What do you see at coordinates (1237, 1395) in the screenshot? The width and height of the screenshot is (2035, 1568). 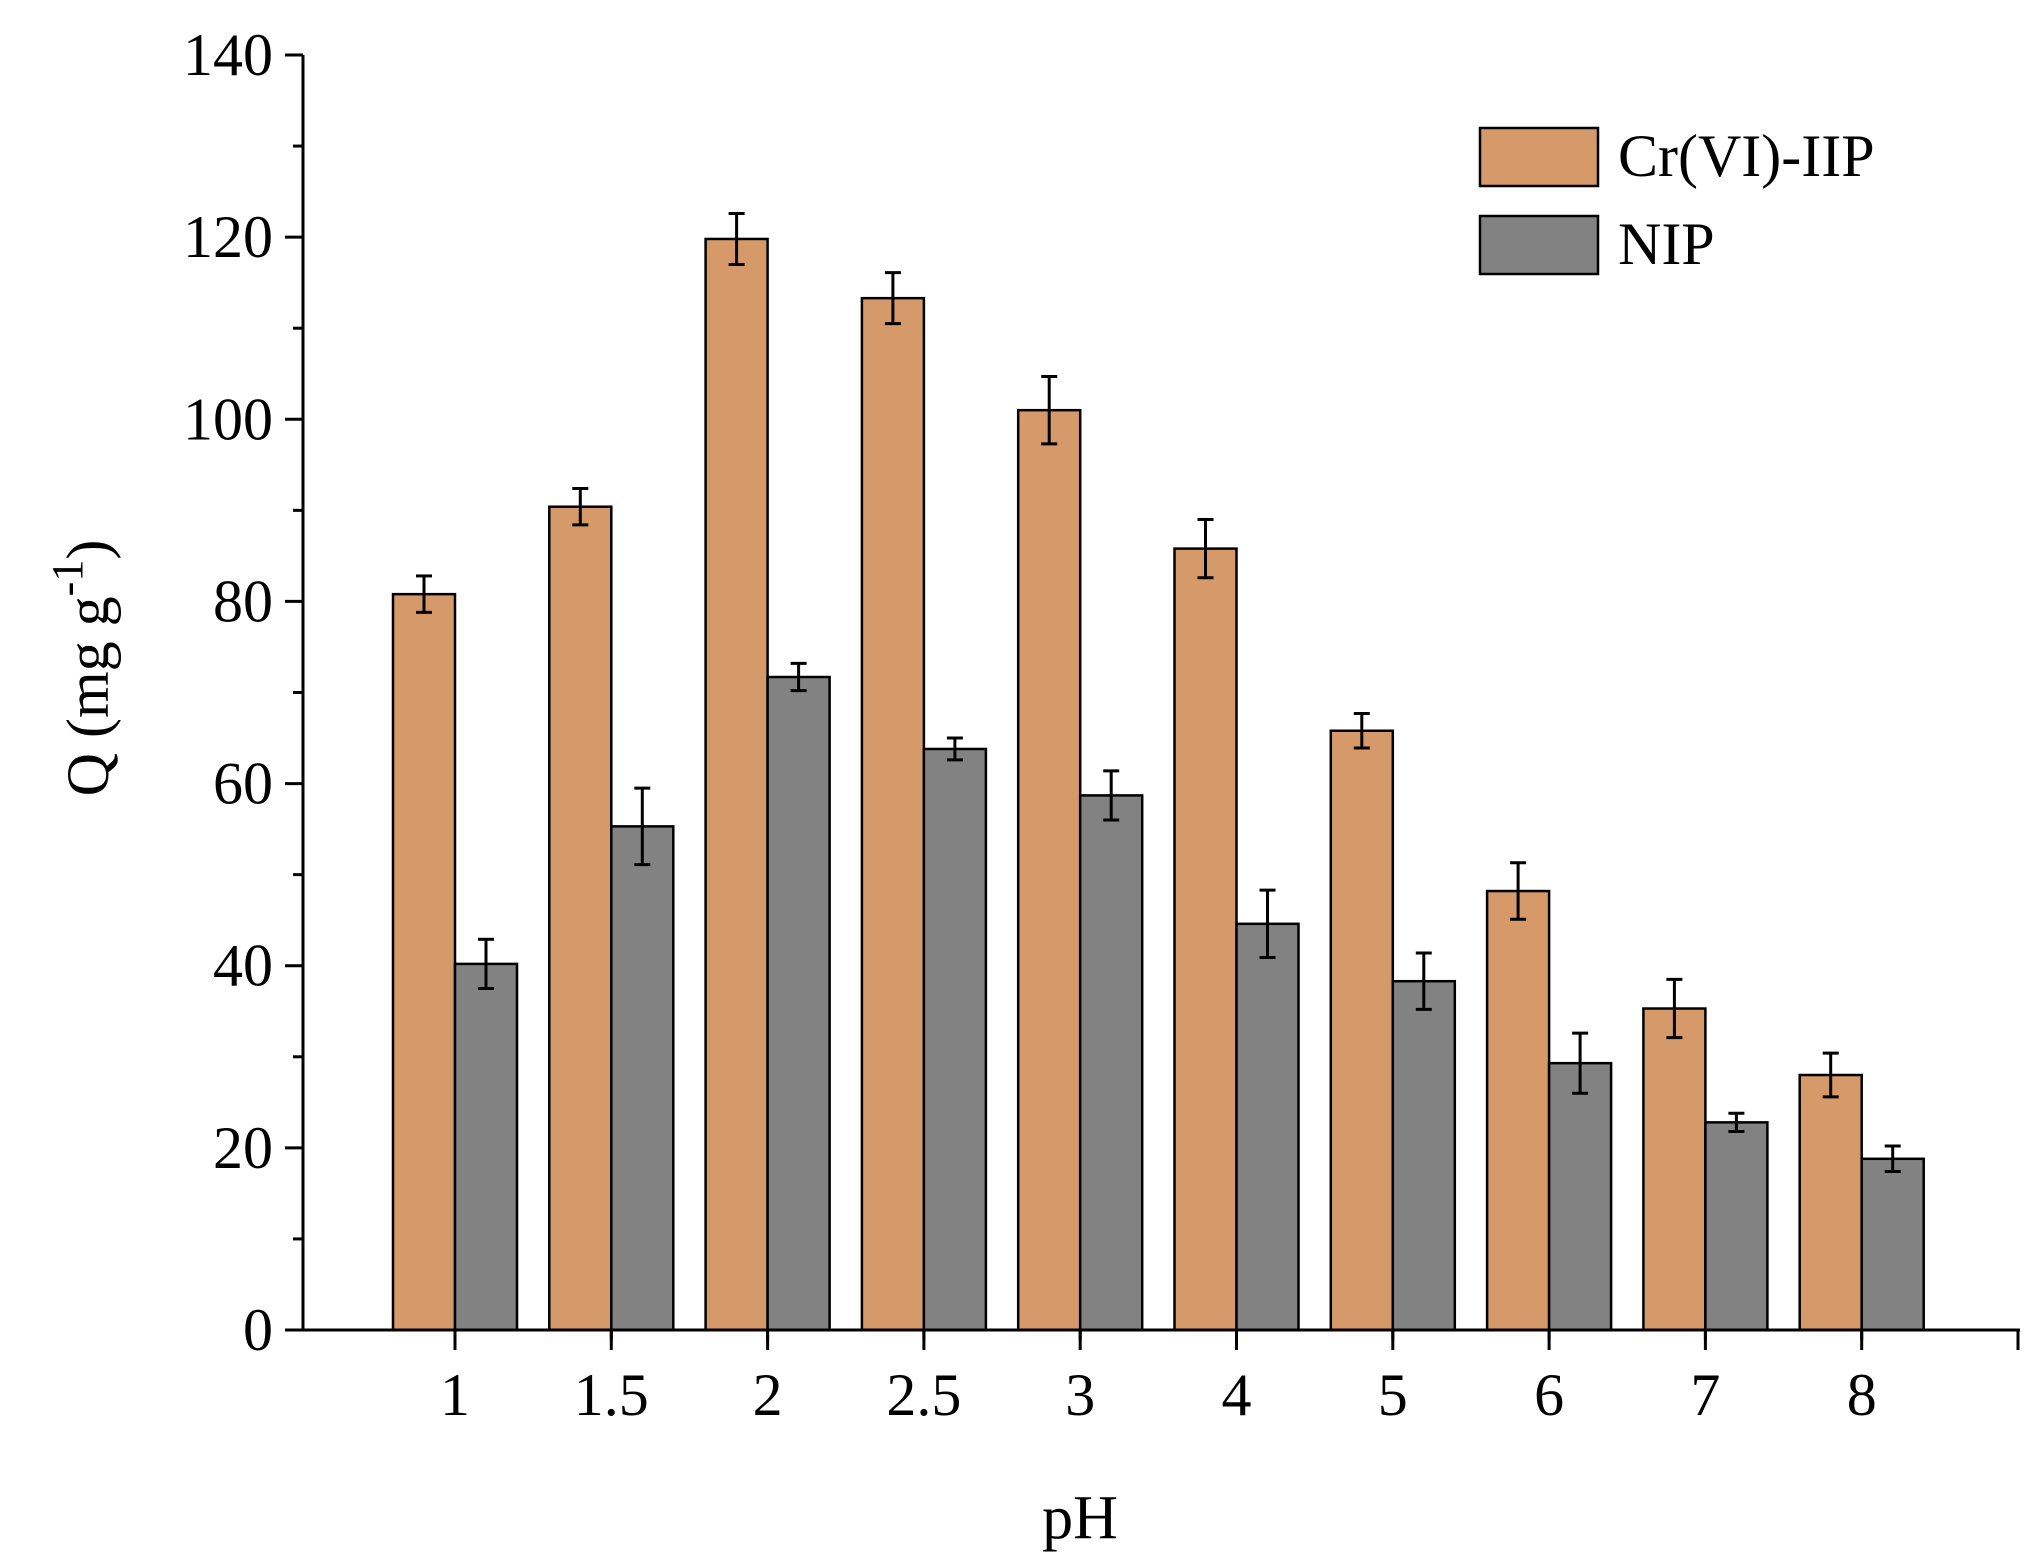 I see `x-tick-label-5: 4` at bounding box center [1237, 1395].